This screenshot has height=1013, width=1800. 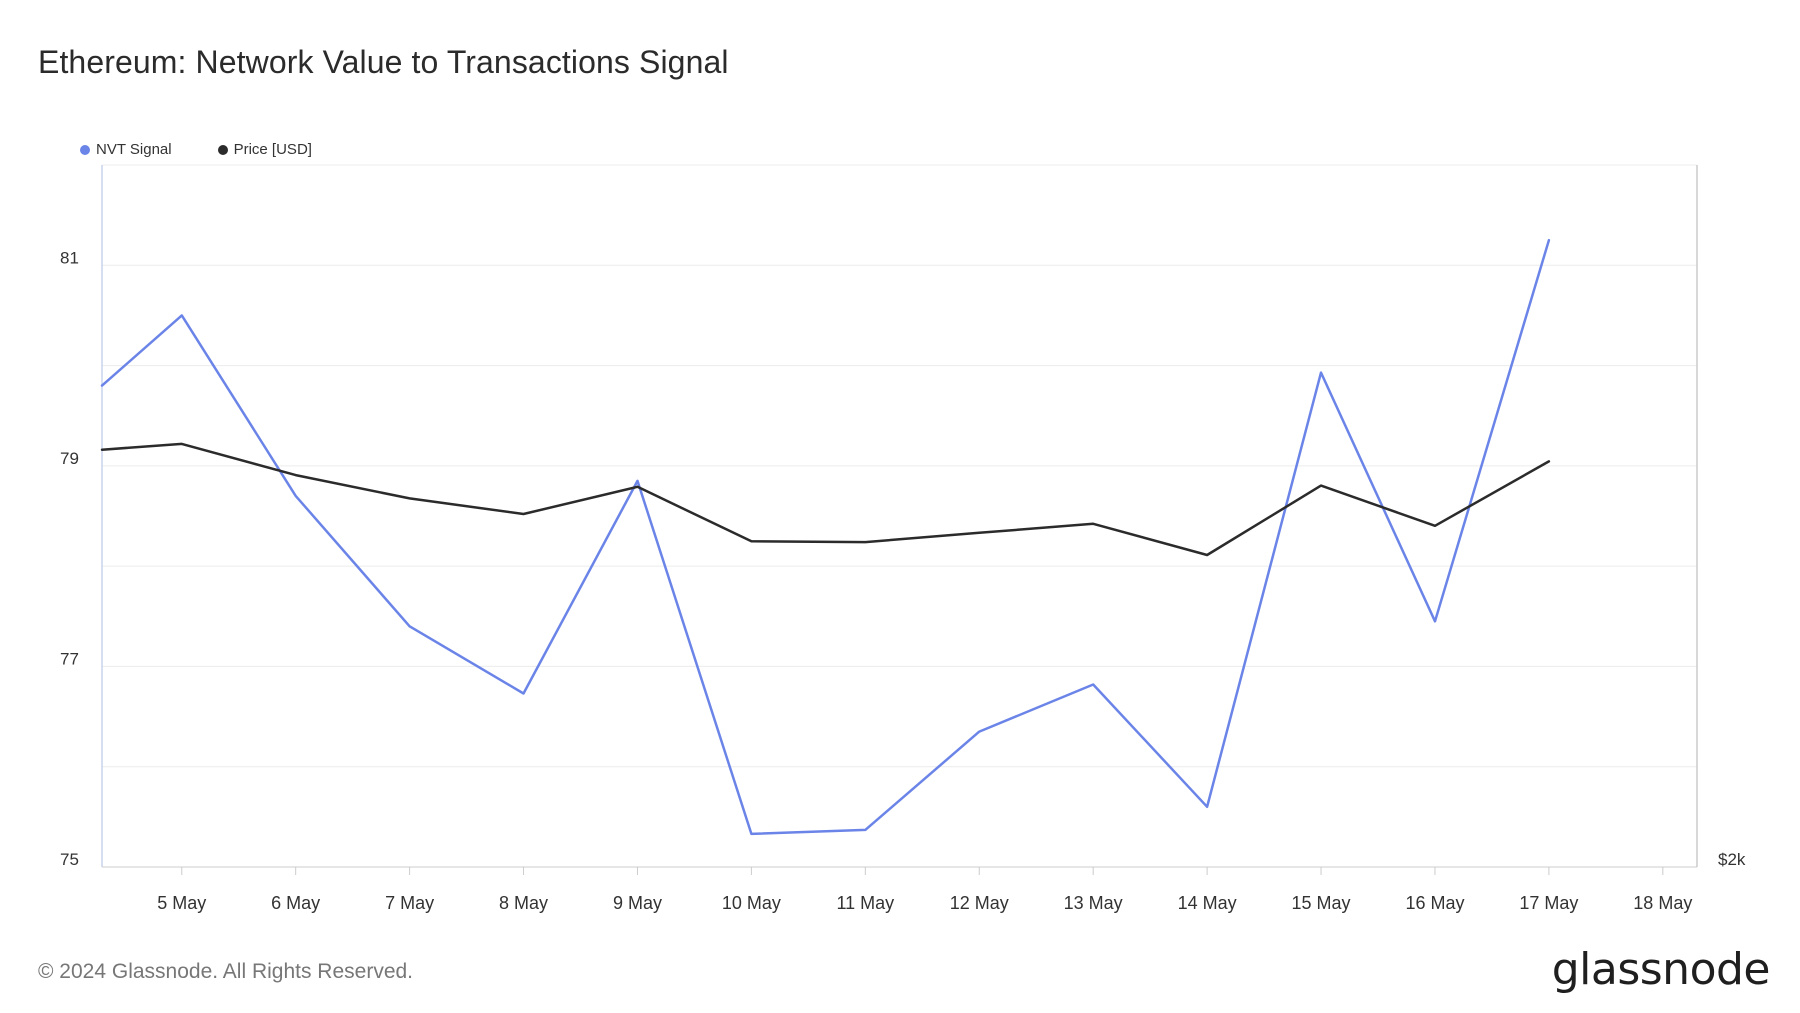 I want to click on legend-dot-price, so click(x=222, y=149).